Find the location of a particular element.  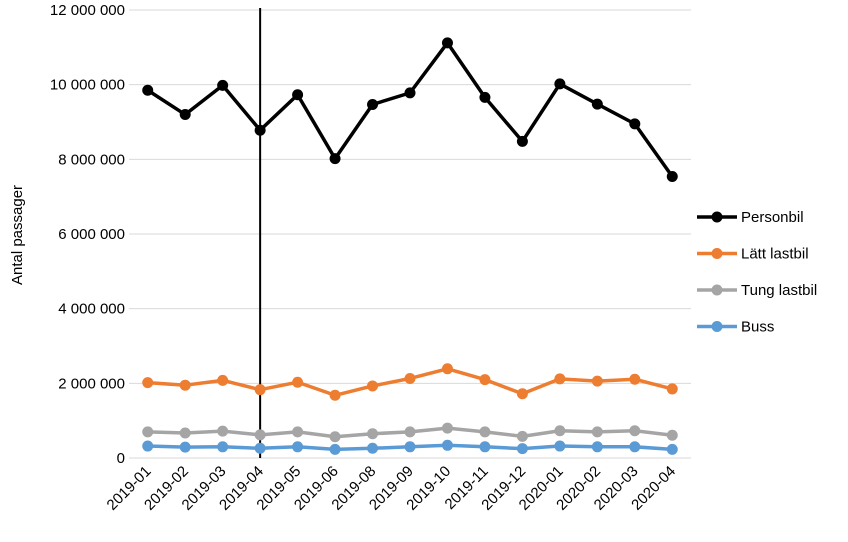

y-tick-label: 0 is located at coordinates (121, 458).